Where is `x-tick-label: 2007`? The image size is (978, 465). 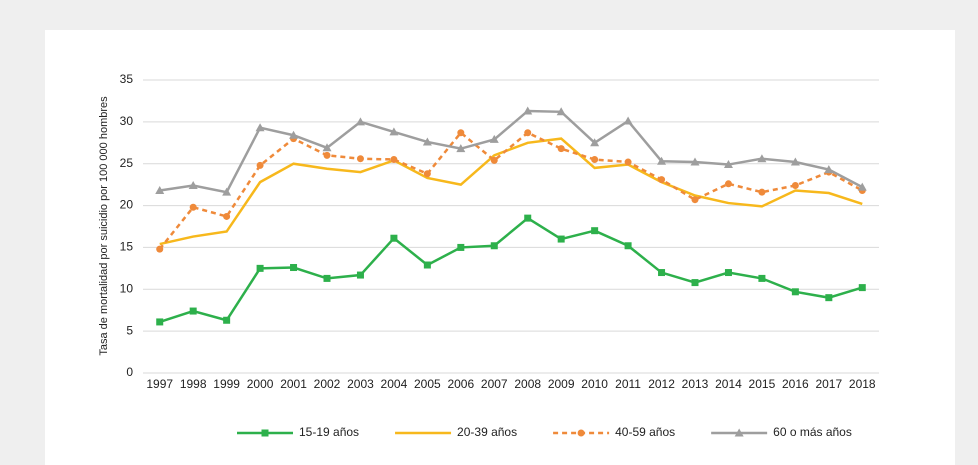 x-tick-label: 2007 is located at coordinates (494, 384).